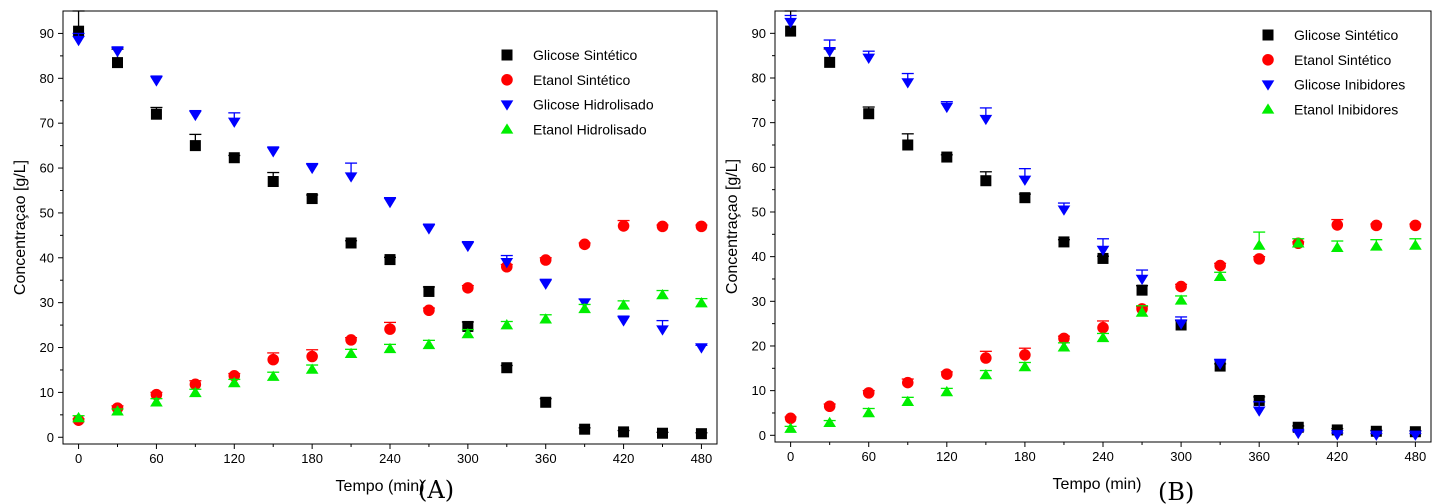 The height and width of the screenshot is (504, 1436). Describe the element at coordinates (759, 345) in the screenshot. I see `y-tick-label: 20` at that location.